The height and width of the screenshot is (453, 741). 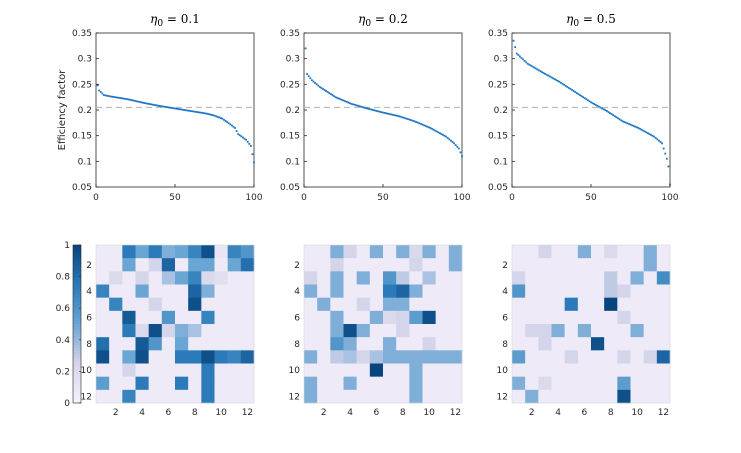 What do you see at coordinates (597, 19) in the screenshot?
I see `title-value: = 0.5` at bounding box center [597, 19].